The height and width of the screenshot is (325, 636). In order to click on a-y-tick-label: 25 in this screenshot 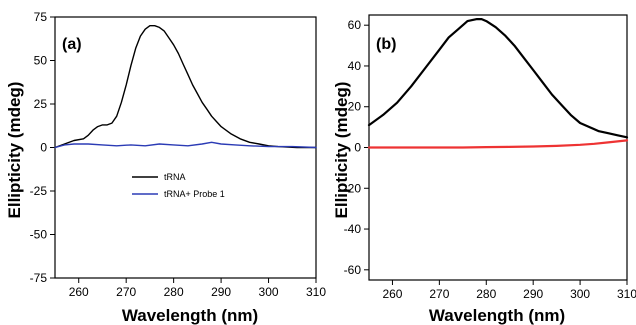, I will do `click(41, 104)`.